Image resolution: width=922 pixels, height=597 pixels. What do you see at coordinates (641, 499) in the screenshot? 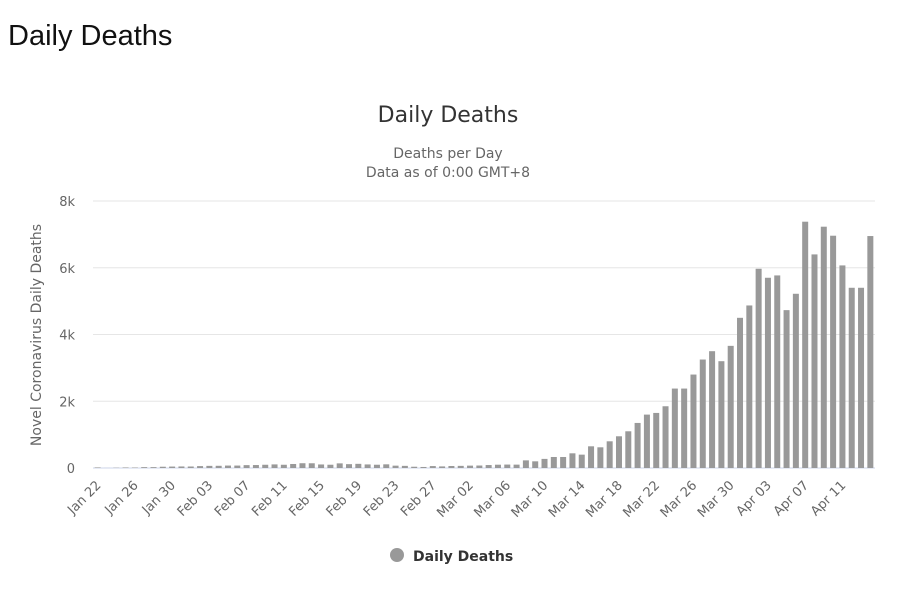
I see `x-tick-label: Mar 22` at bounding box center [641, 499].